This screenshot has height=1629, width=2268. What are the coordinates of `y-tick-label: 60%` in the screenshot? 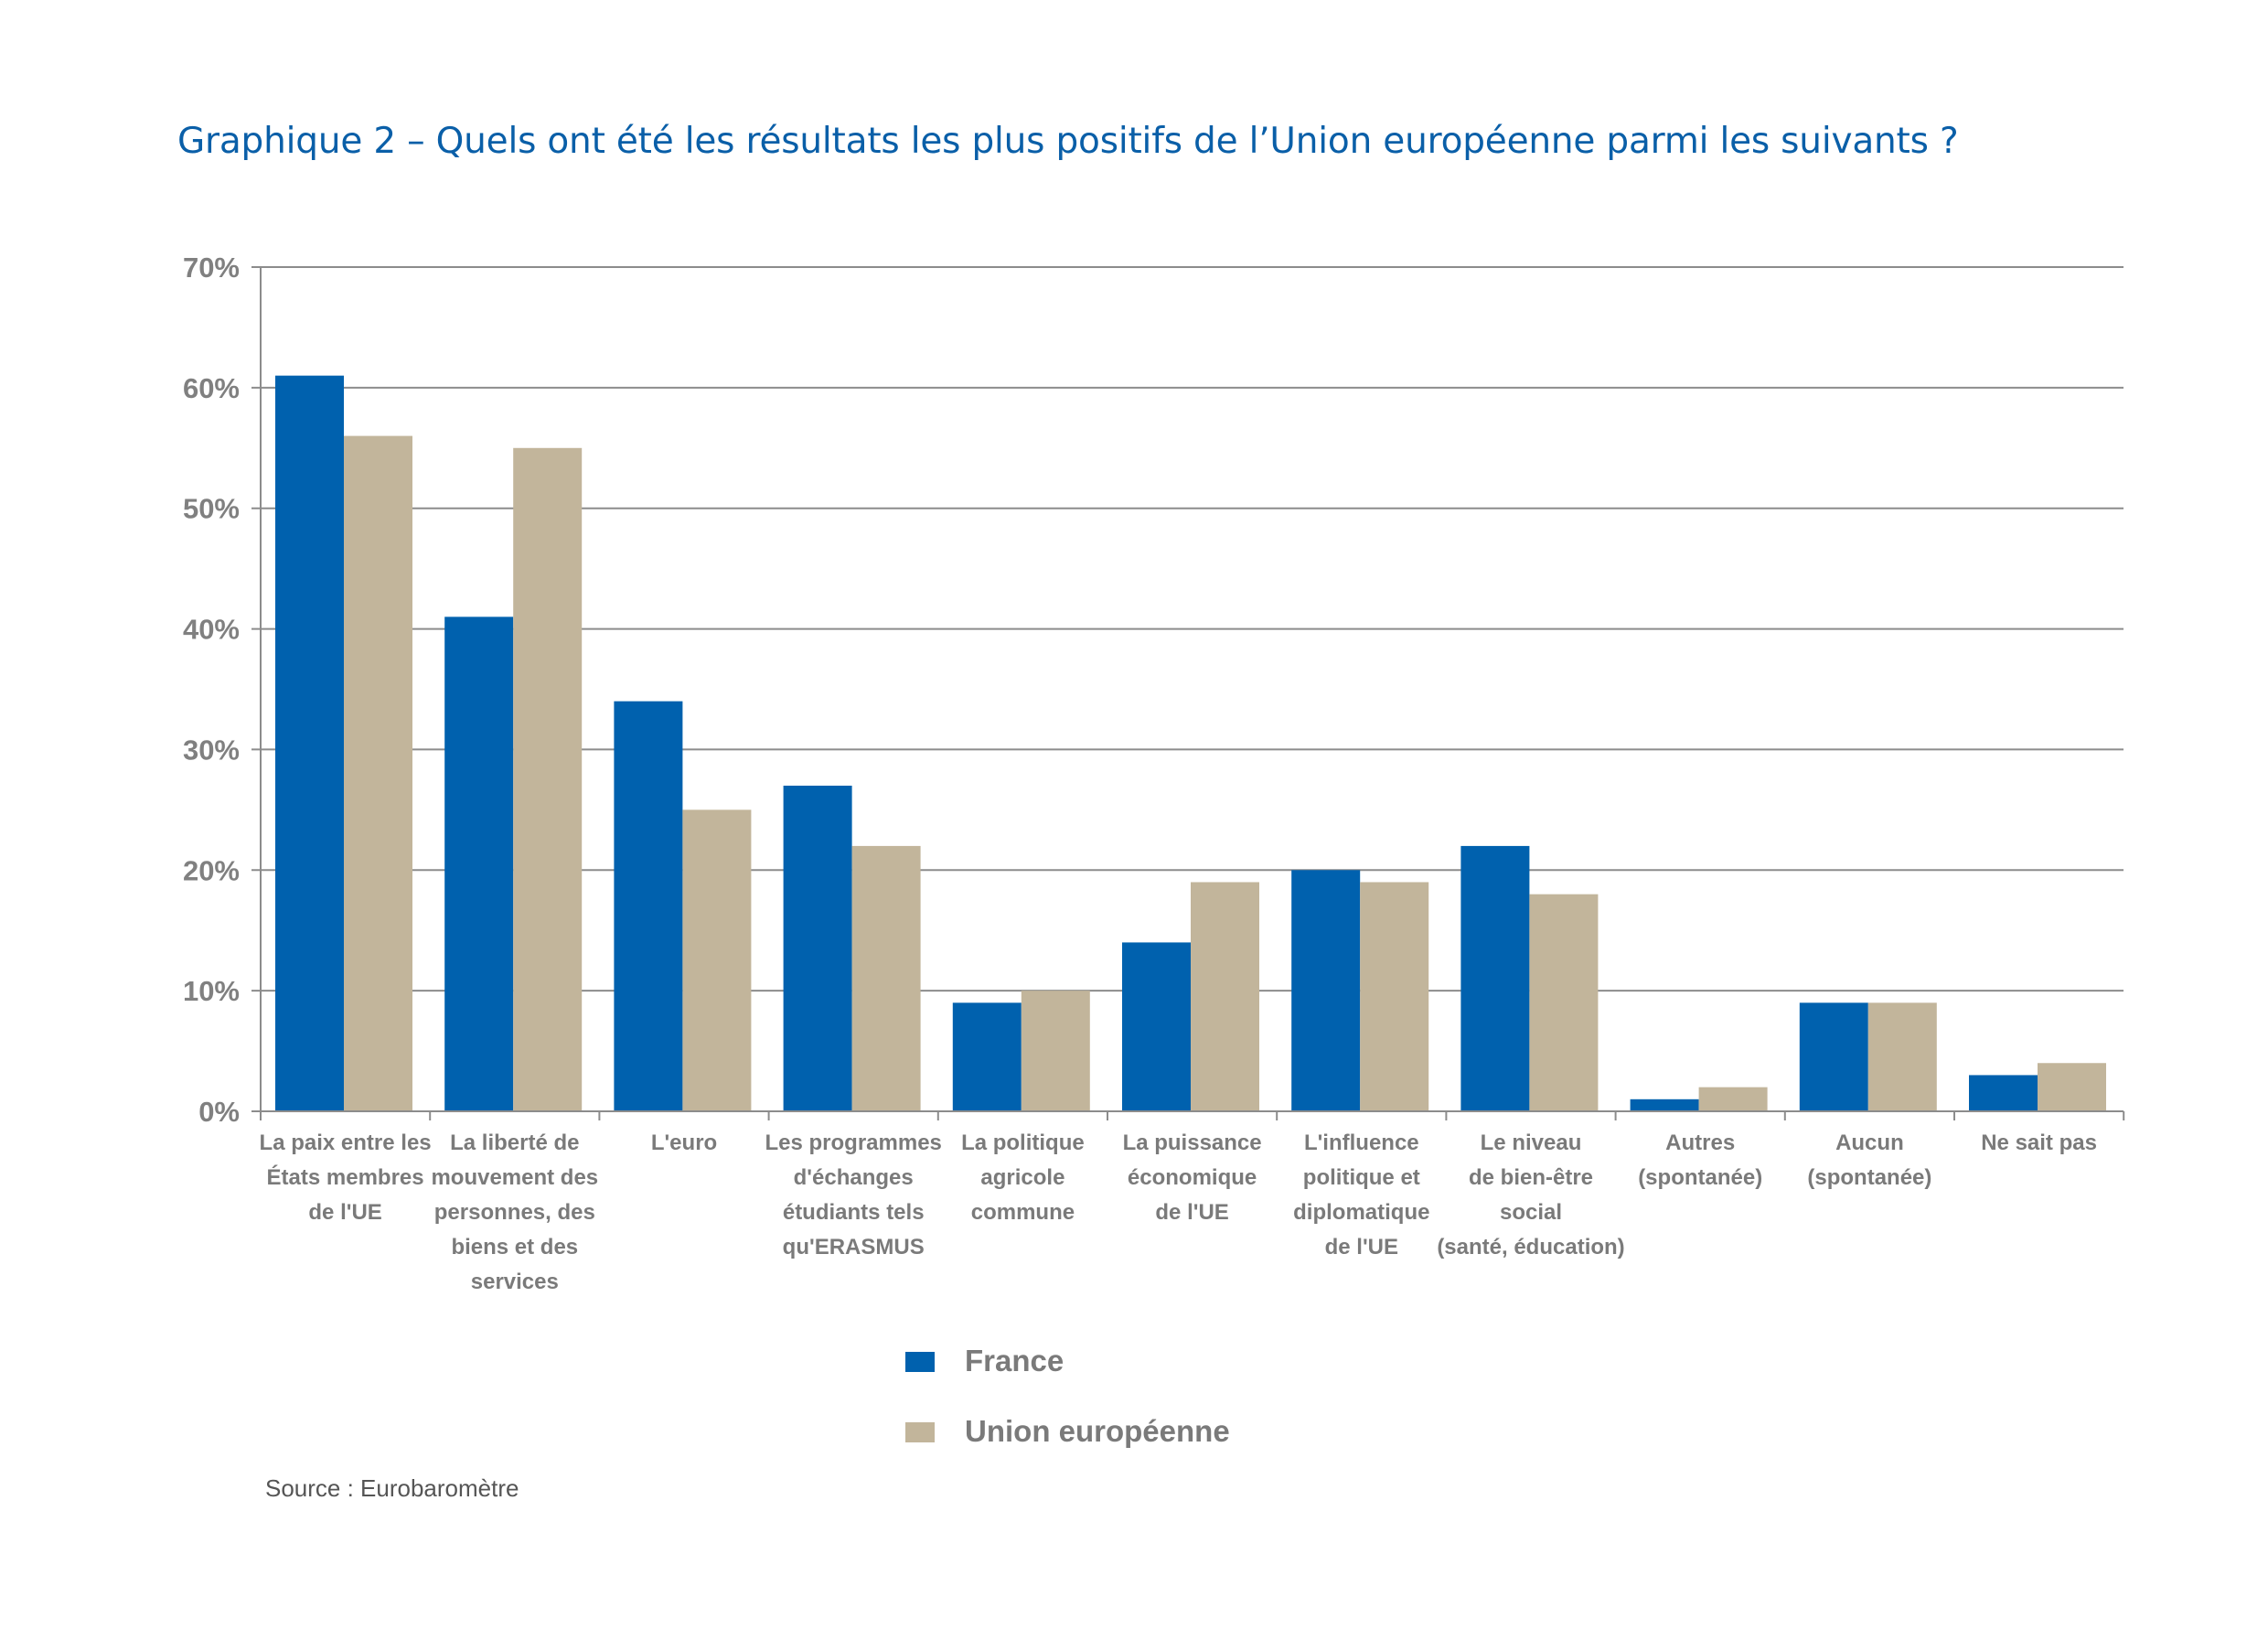 It's located at (211, 388).